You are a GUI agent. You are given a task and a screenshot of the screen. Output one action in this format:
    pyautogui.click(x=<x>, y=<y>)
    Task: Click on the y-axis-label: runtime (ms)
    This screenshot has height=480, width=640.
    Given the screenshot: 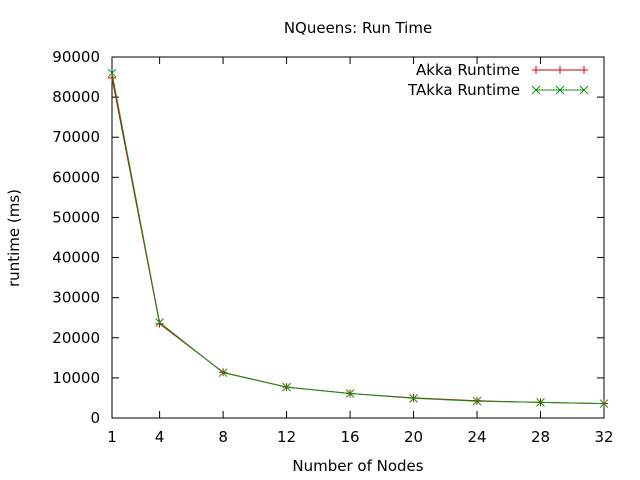 What is the action you would take?
    pyautogui.click(x=14, y=238)
    